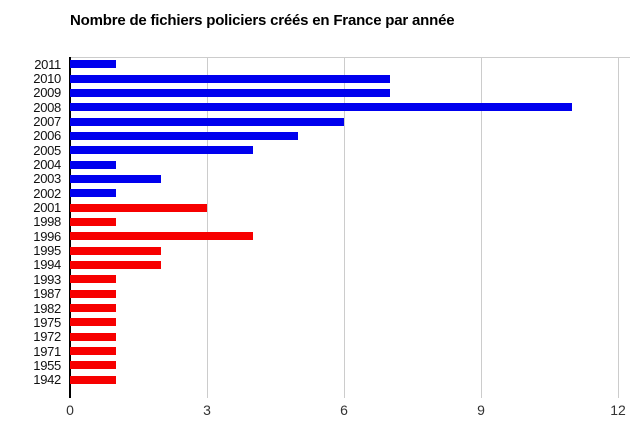 The height and width of the screenshot is (438, 640). I want to click on bar-row: 1998, so click(320, 222).